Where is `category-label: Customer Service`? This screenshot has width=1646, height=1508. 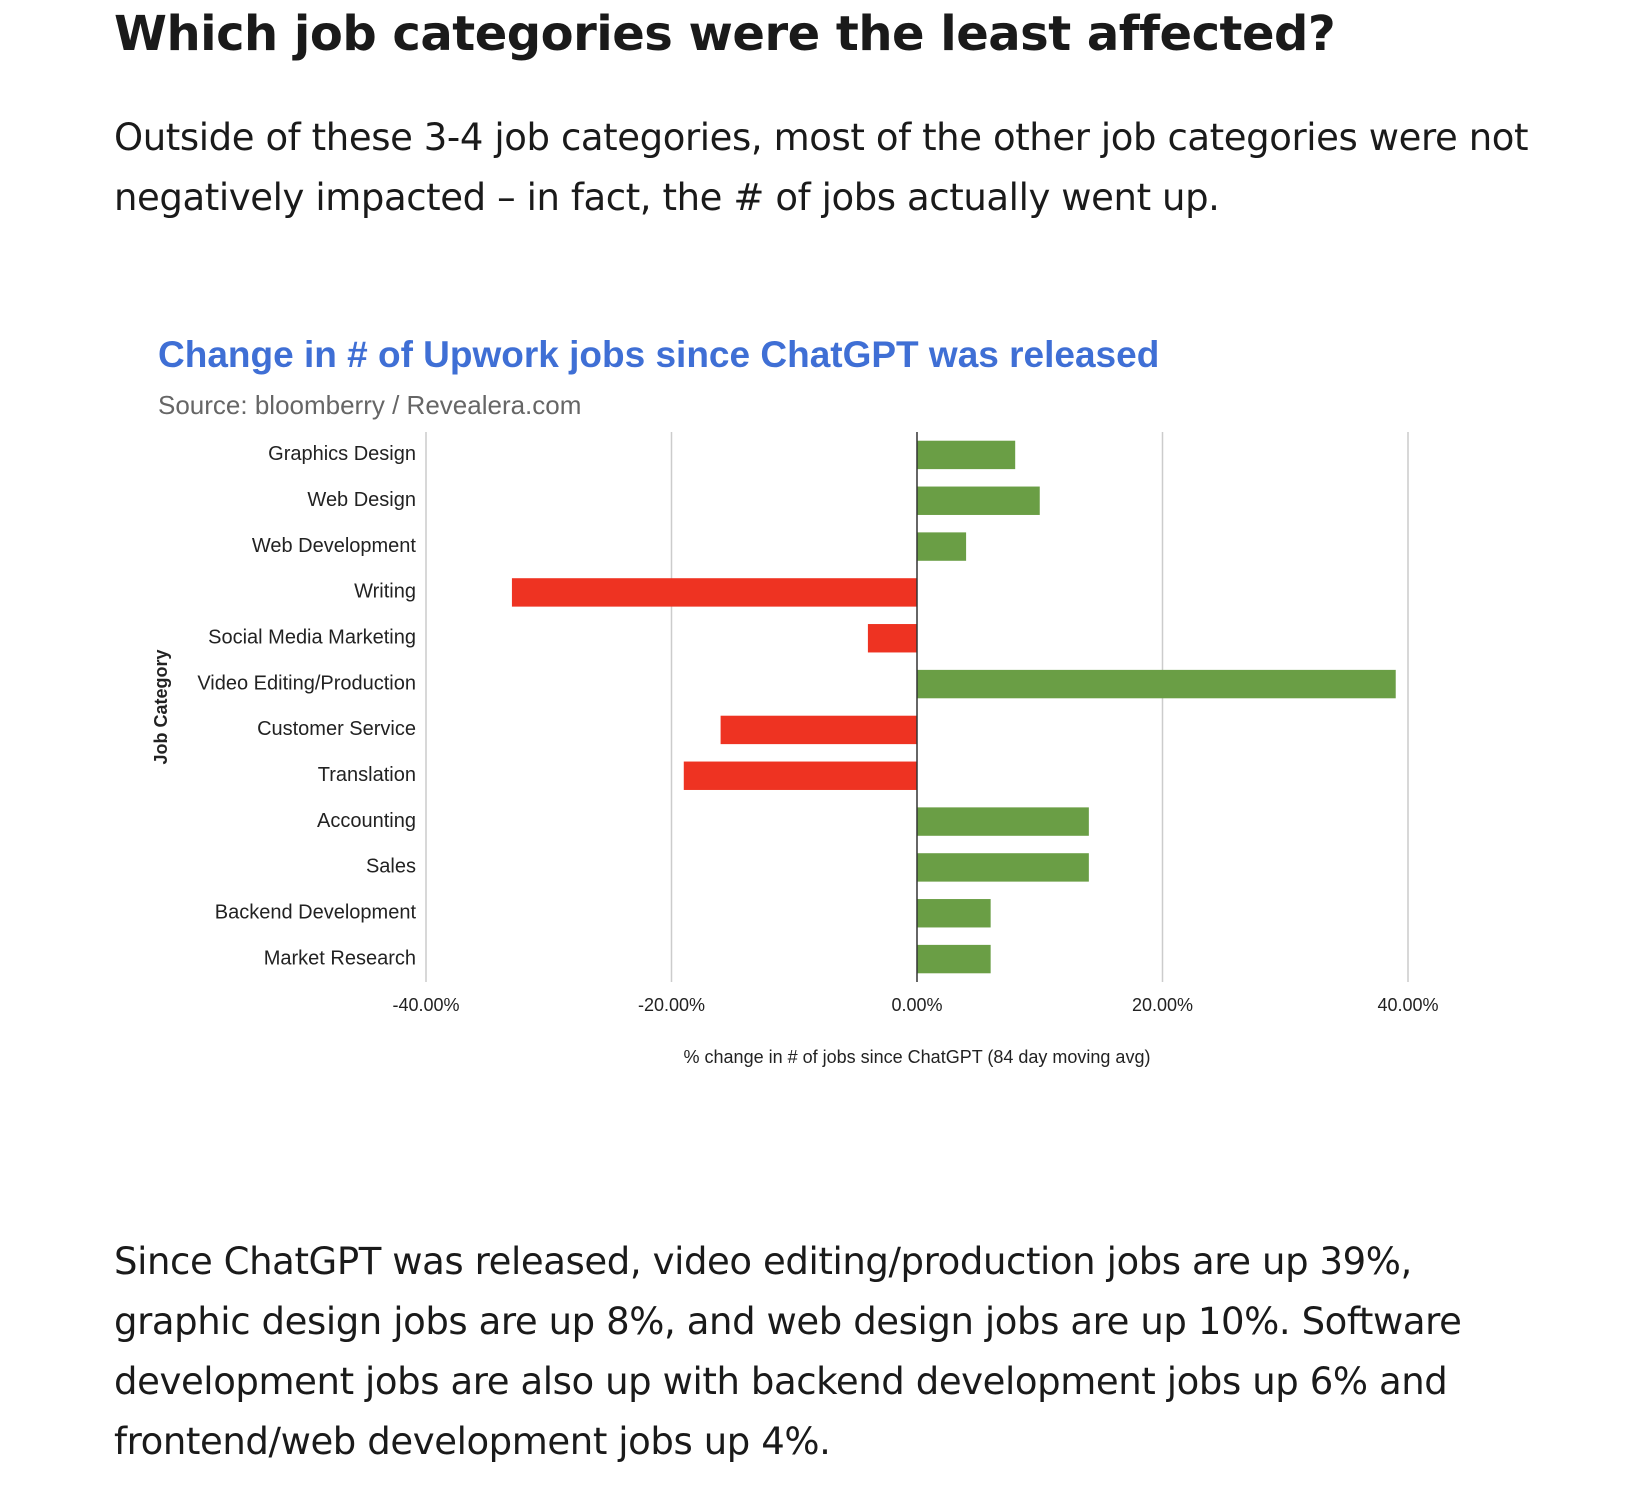 category-label: Customer Service is located at coordinates (336, 729).